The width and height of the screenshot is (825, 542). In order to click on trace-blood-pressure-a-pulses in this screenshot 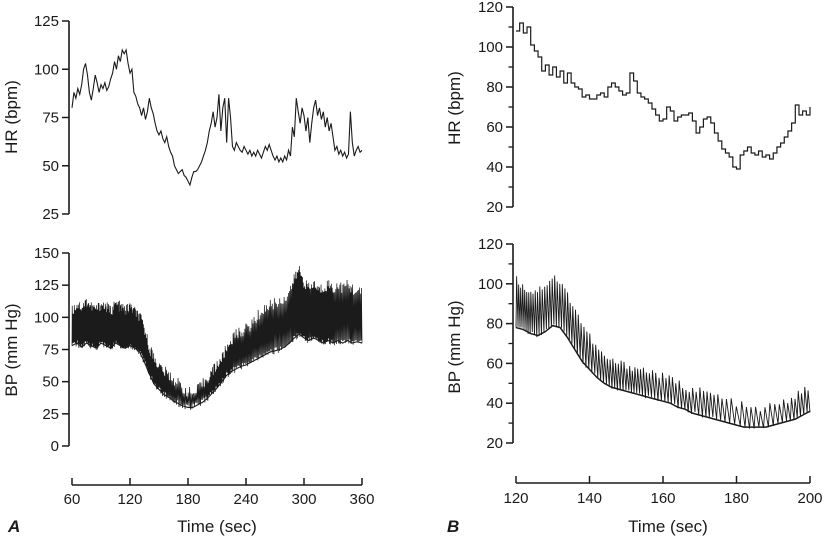, I will do `click(217, 338)`.